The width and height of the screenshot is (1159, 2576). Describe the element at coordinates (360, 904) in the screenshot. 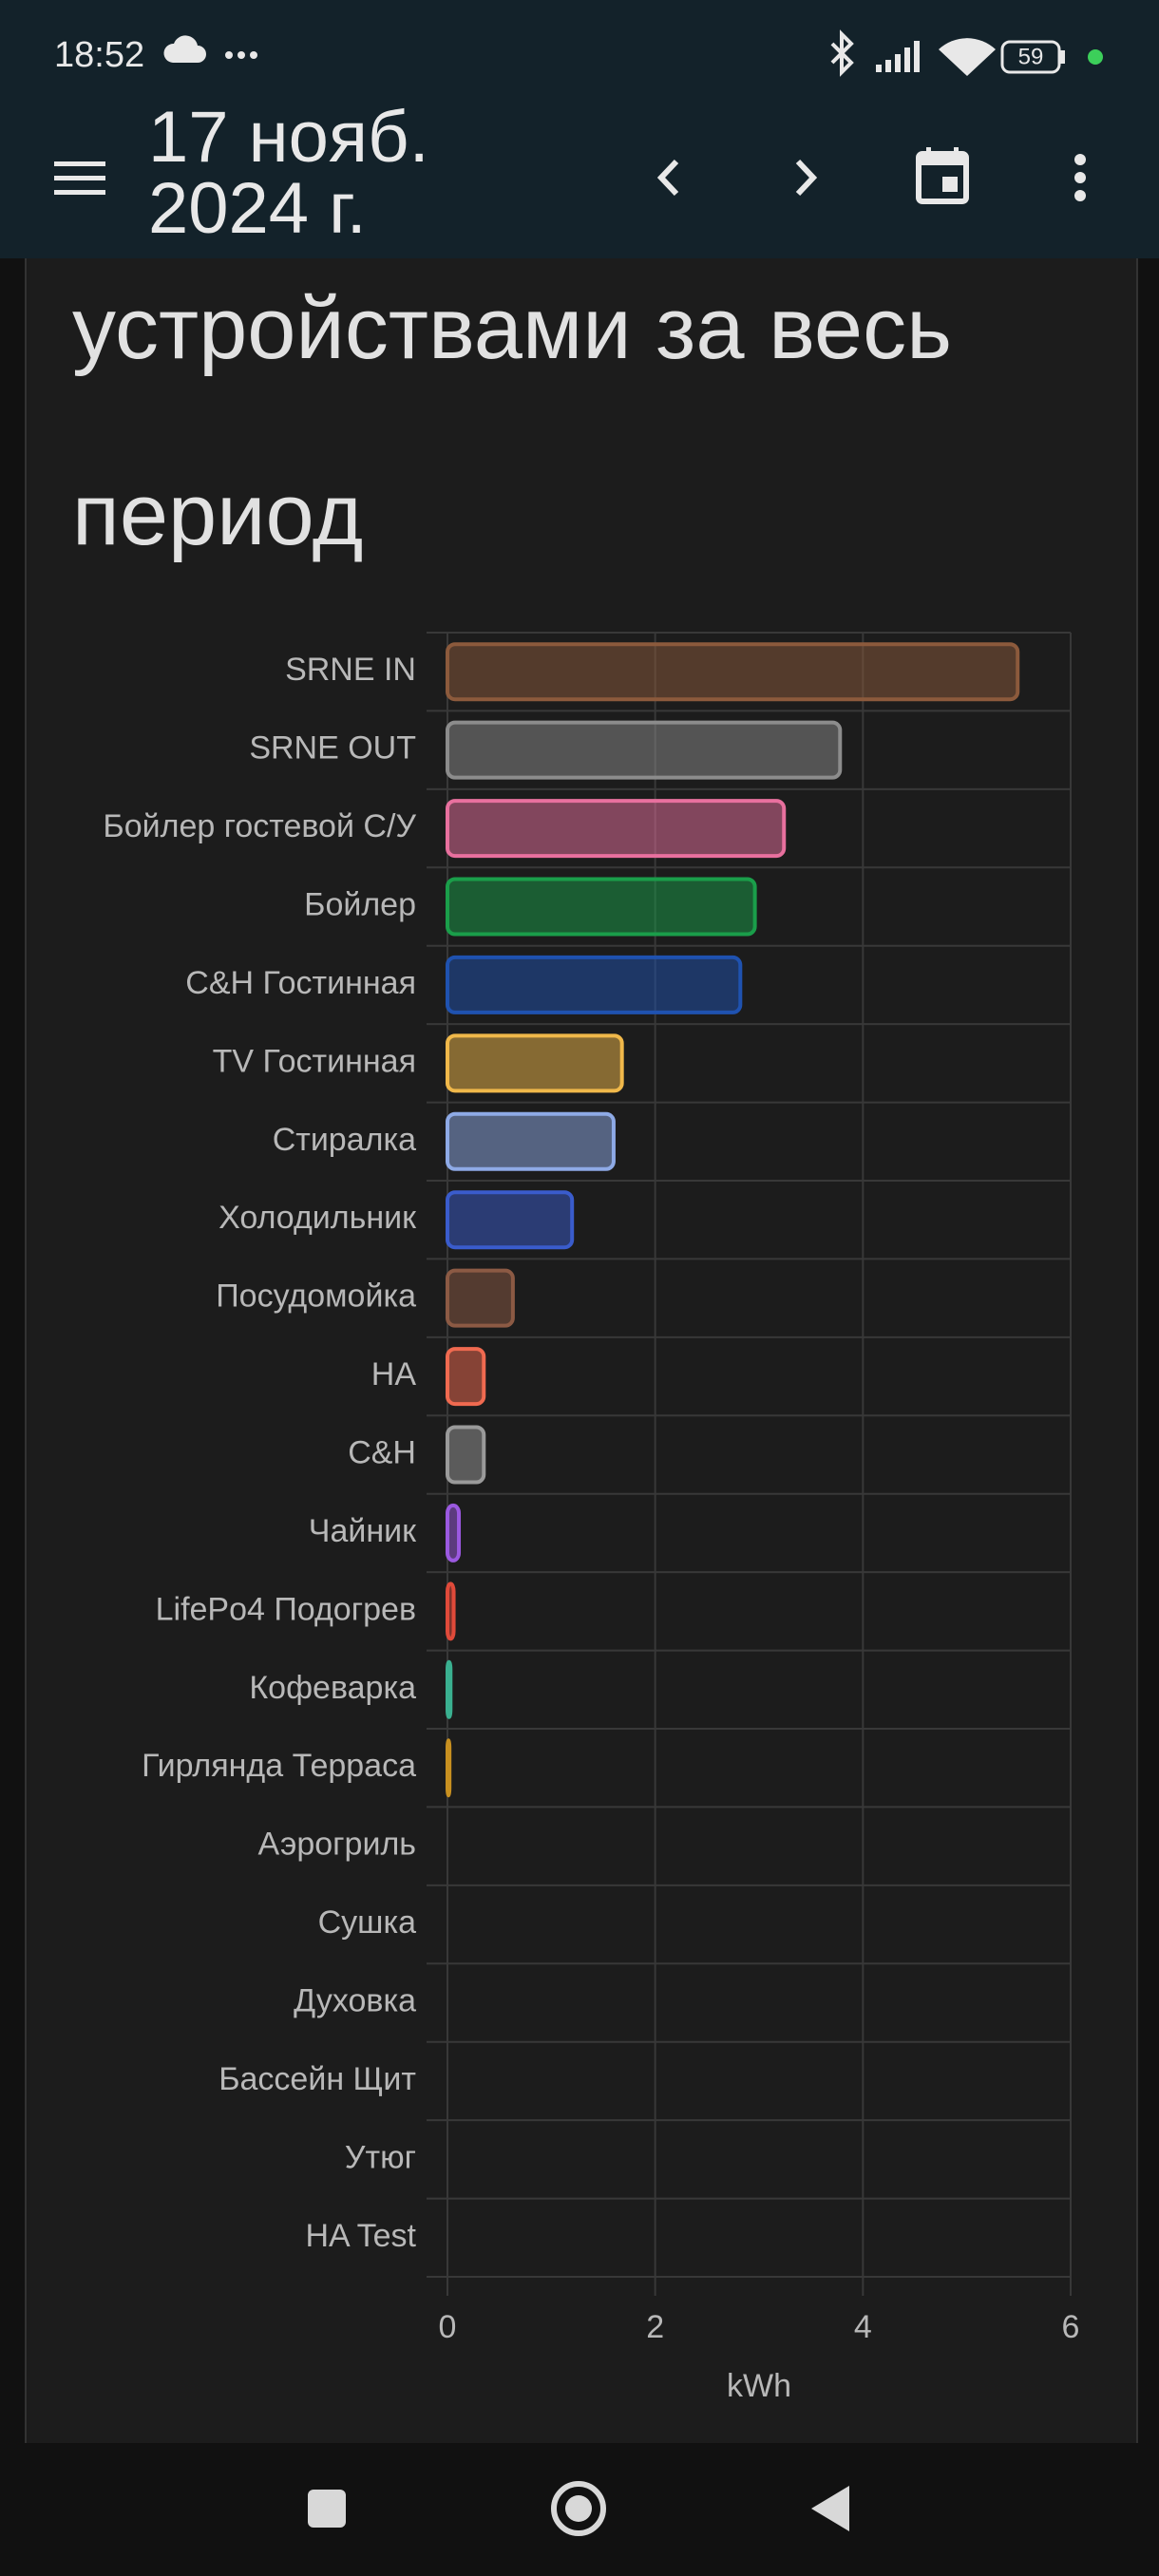

I see `y-tick-label: Бойлер` at that location.